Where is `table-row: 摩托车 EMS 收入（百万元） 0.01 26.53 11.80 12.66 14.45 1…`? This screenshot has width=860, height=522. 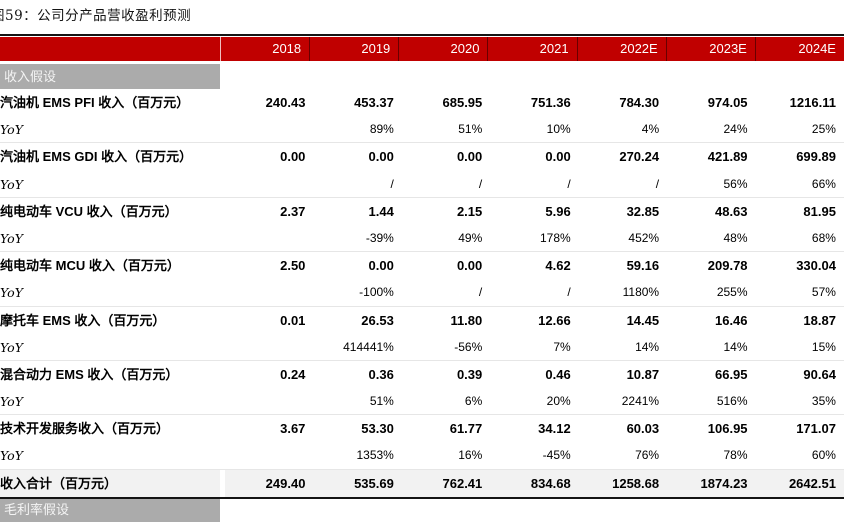
table-row: 摩托车 EMS 收入（百万元） 0.01 26.53 11.80 12.66 14.45 1… is located at coordinates (422, 320).